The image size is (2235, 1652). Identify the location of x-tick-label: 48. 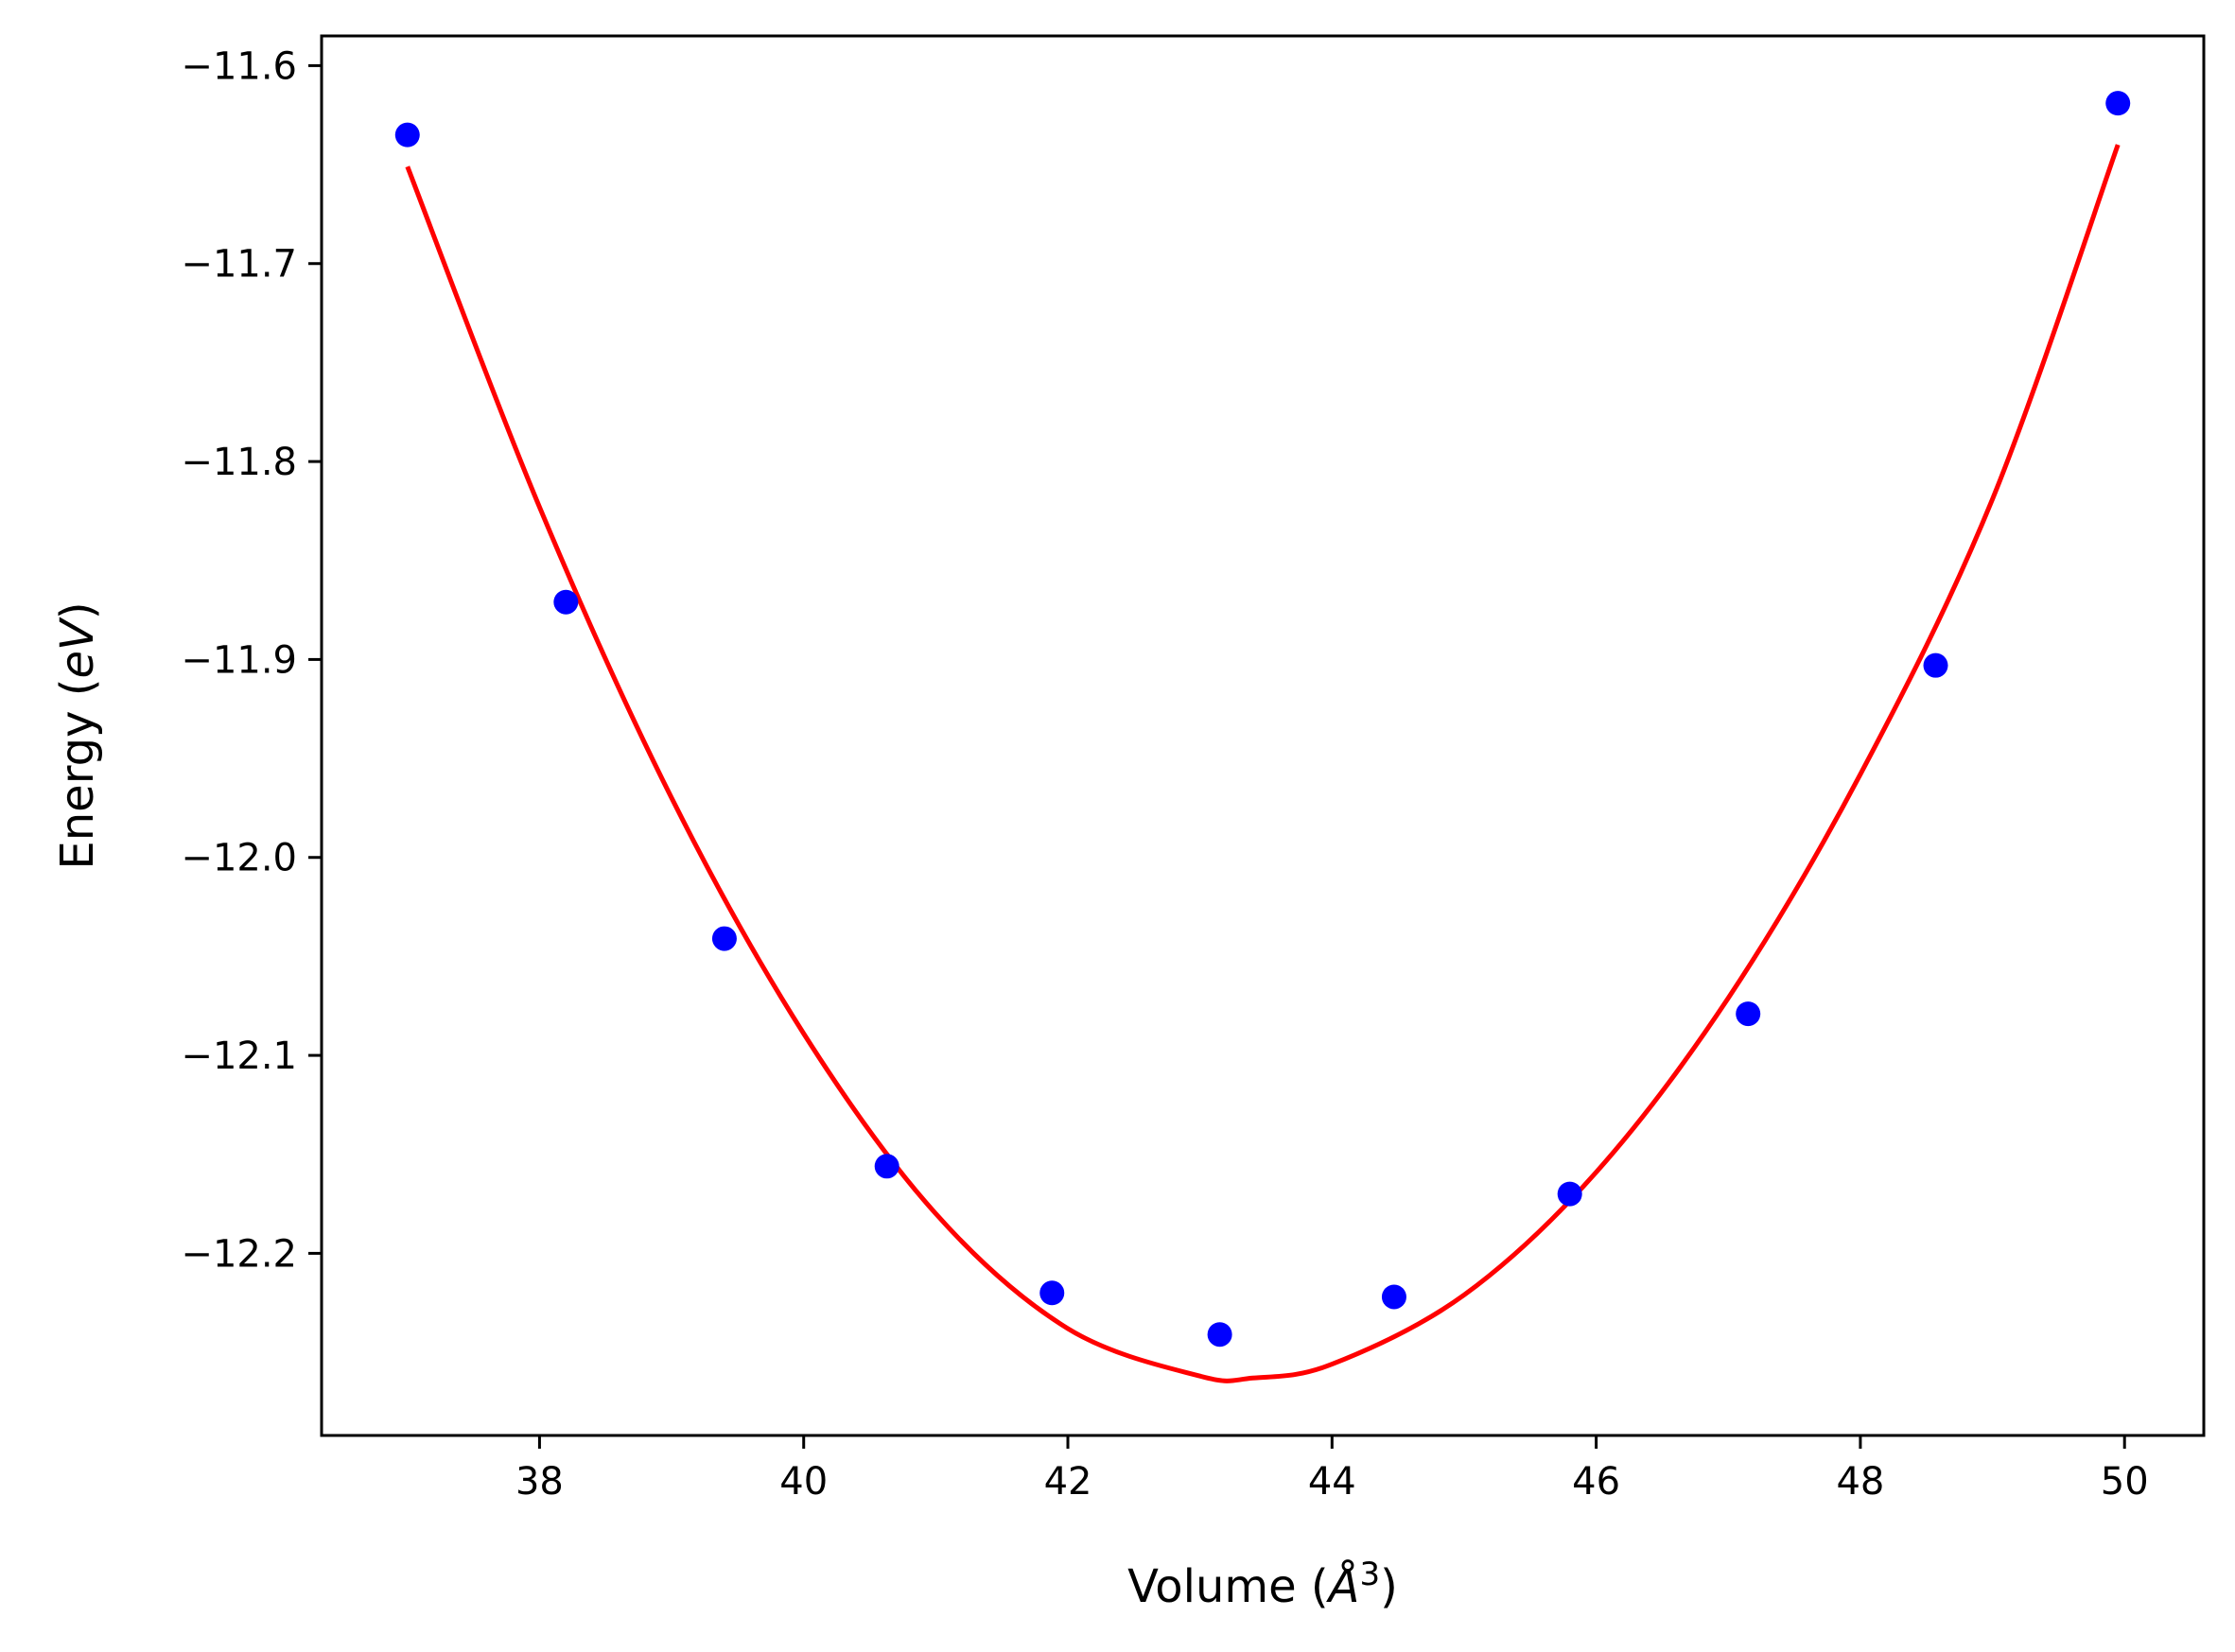
(1860, 1482).